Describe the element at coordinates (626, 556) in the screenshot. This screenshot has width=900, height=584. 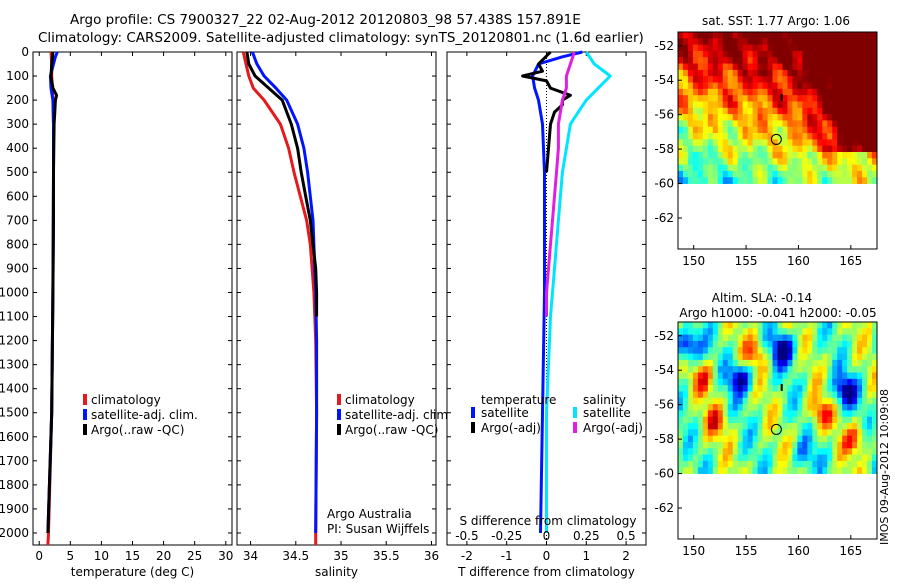
I see `x-tick-label: 2` at that location.